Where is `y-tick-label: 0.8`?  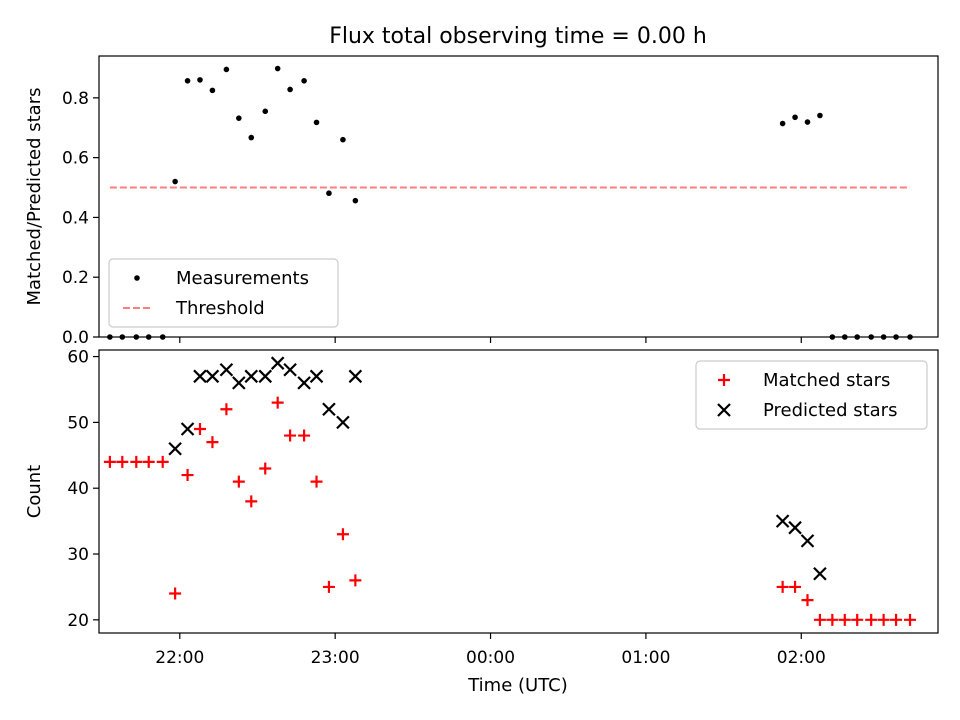 y-tick-label: 0.8 is located at coordinates (75, 99).